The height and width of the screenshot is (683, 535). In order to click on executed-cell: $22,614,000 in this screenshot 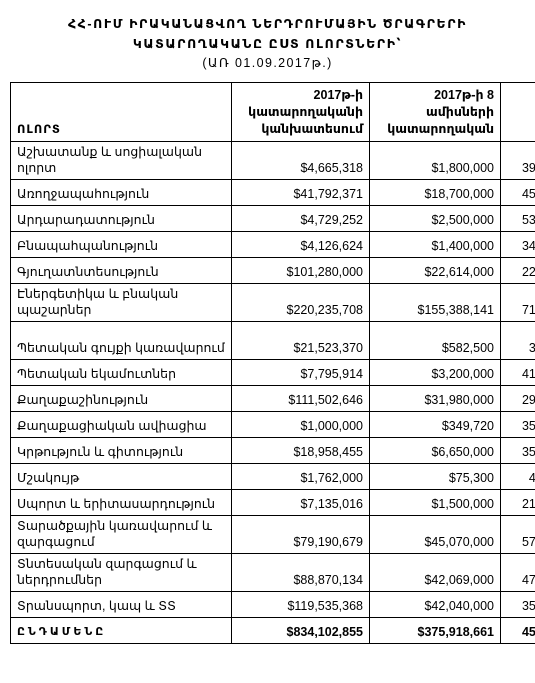, I will do `click(435, 270)`.